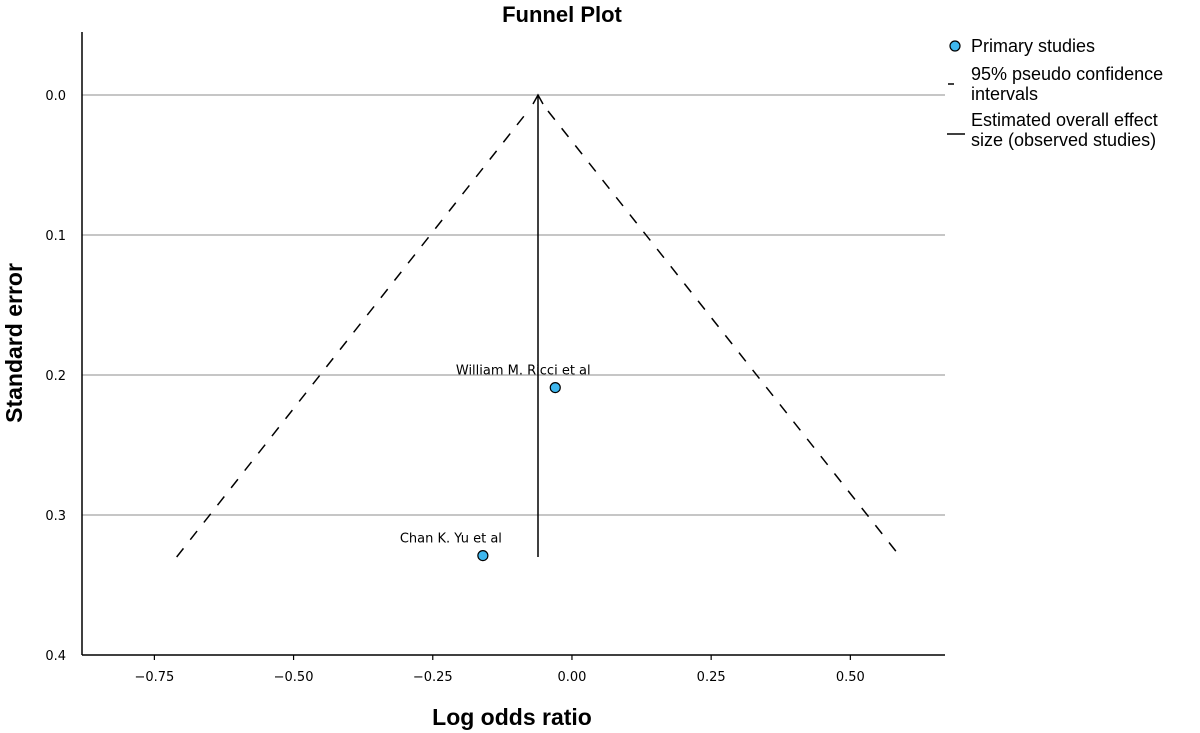  I want to click on x-tick-label-3: 0.00, so click(571, 677).